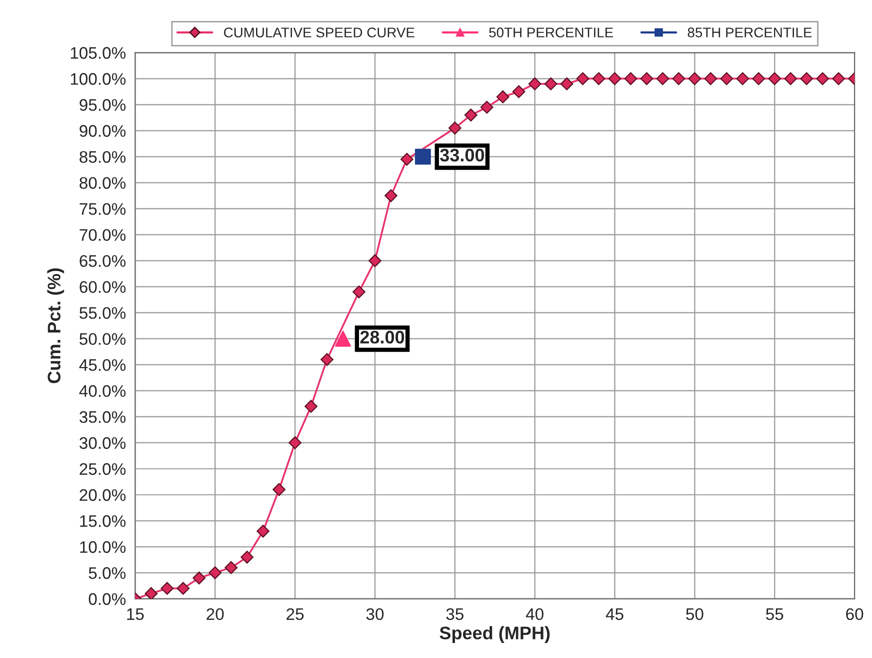  What do you see at coordinates (103, 313) in the screenshot?
I see `y-tick-label: 55.0%` at bounding box center [103, 313].